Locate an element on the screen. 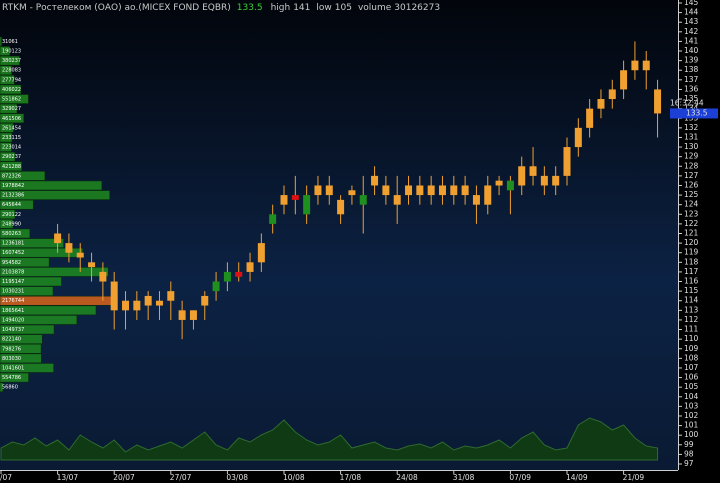 This screenshot has width=720, height=483. y-tick-label: 102 is located at coordinates (691, 415).